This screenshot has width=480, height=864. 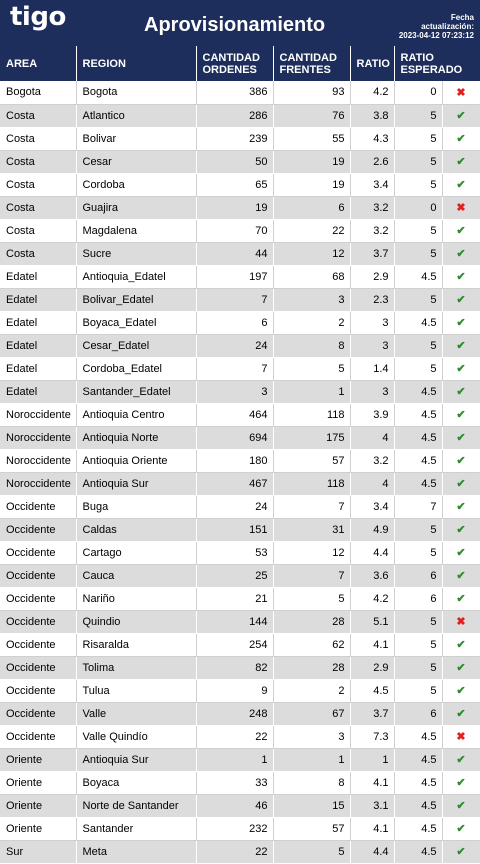 I want to click on table-row: Costa Atlantico 286 76 3.8 5 ✔, so click(x=240, y=116).